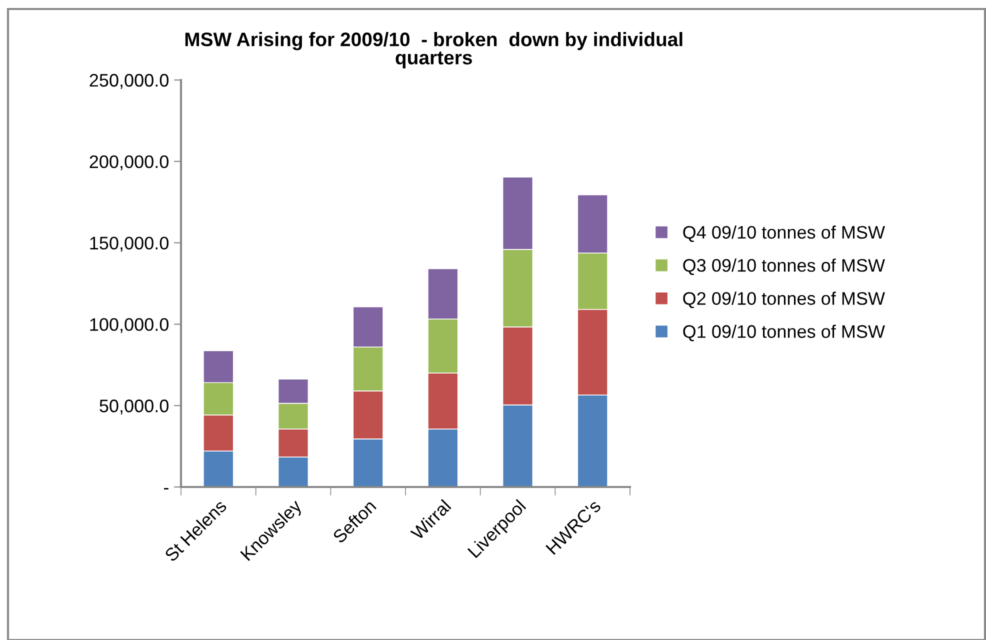  Describe the element at coordinates (129, 162) in the screenshot. I see `y-tick-label: 200,000.0` at that location.